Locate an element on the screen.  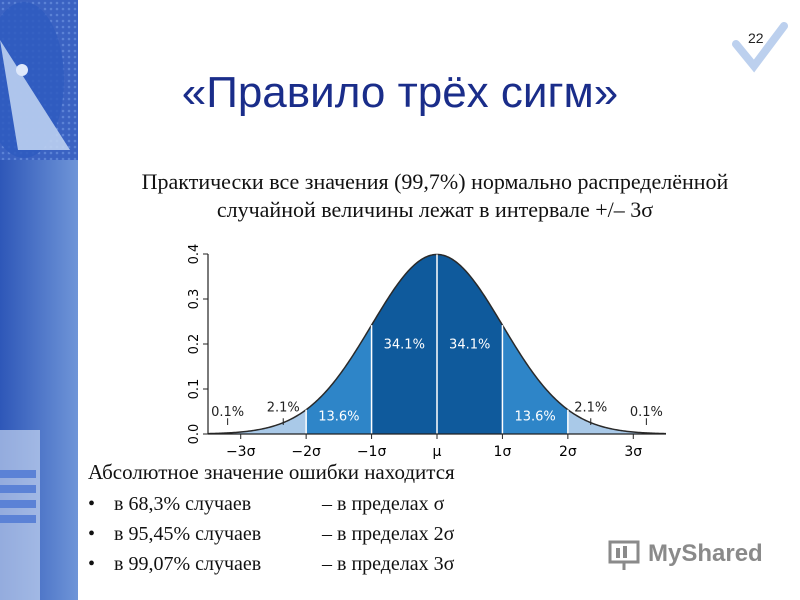
y-tick-label: 0.1 is located at coordinates (194, 389).